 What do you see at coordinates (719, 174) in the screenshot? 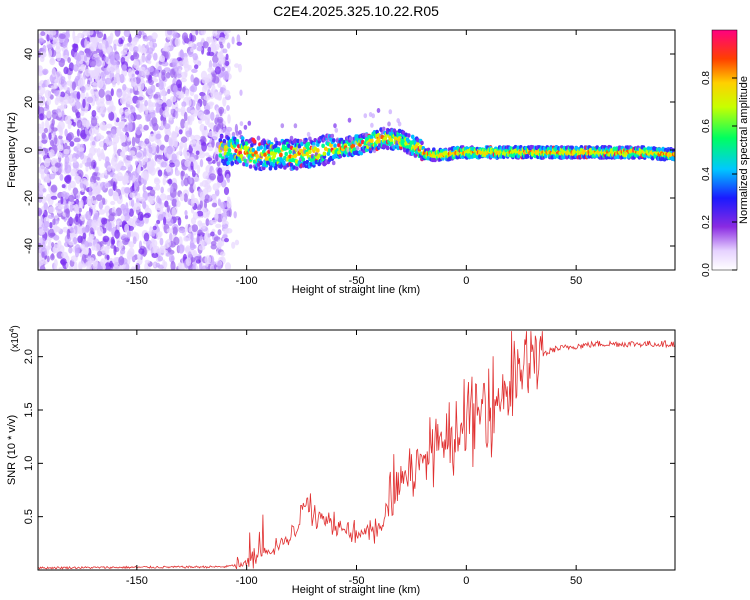
I see `colorbar-ticks: 0.0 0.2 0.4 0.6 0.8` at bounding box center [719, 174].